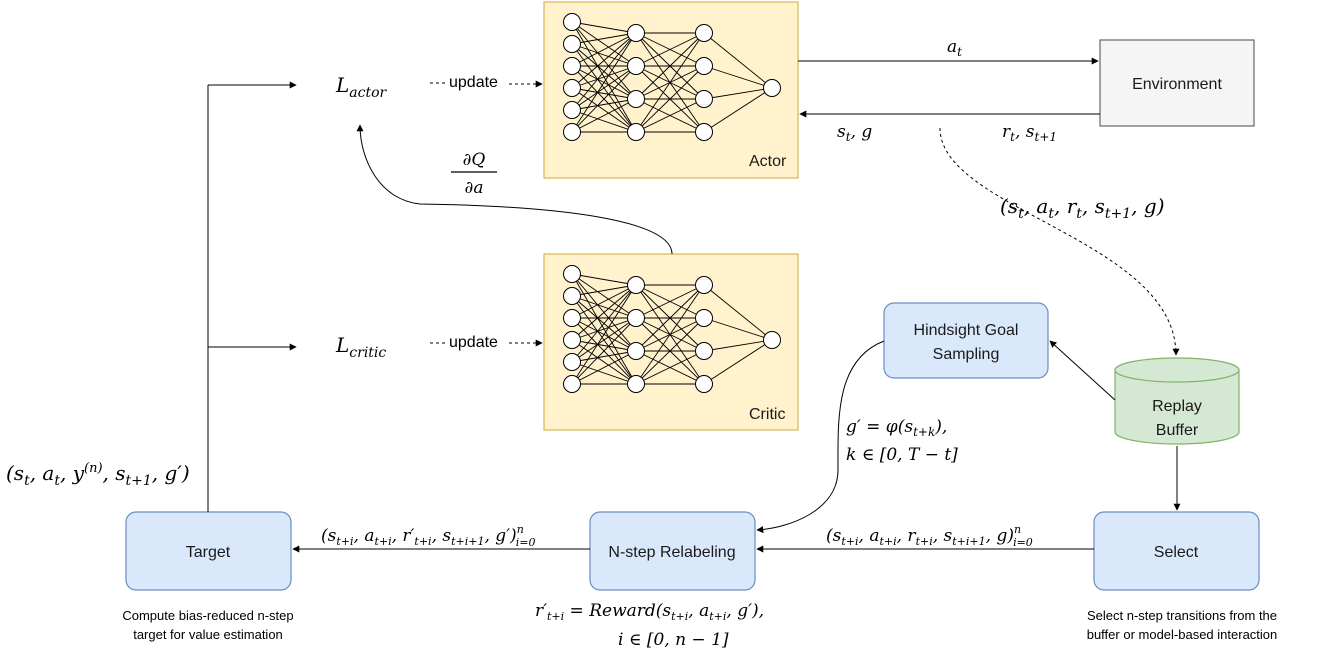  What do you see at coordinates (767, 414) in the screenshot?
I see `critic-label: Critic` at bounding box center [767, 414].